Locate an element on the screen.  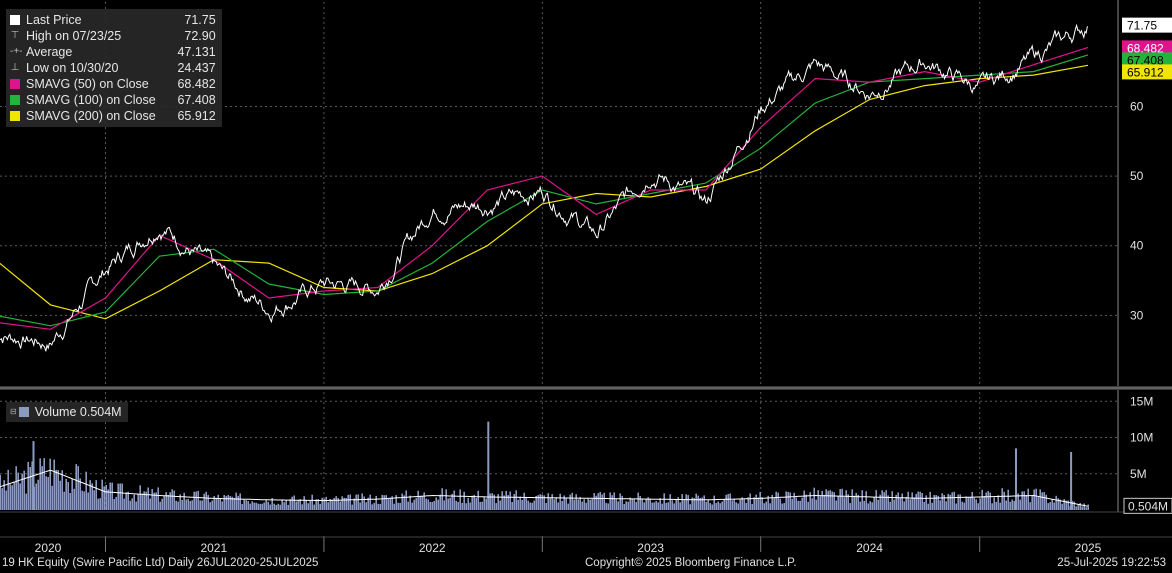
legend-label: Low on 10/30/20 is located at coordinates (72, 68).